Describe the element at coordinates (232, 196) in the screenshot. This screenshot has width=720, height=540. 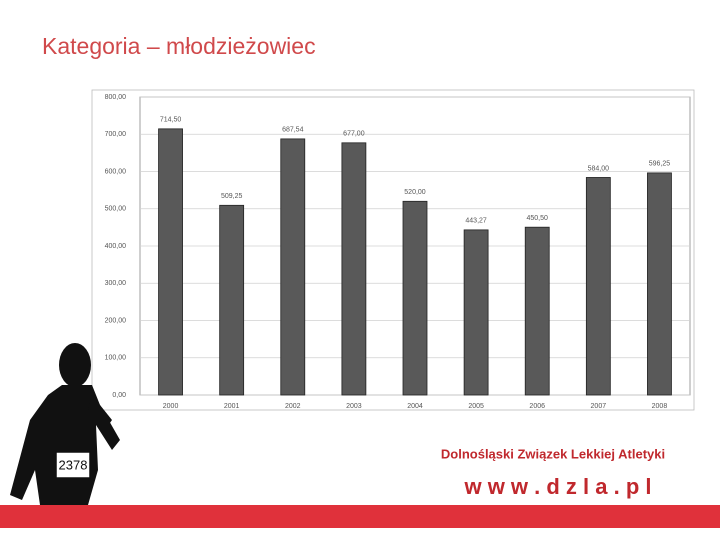
I see `value-label: 509,25` at that location.